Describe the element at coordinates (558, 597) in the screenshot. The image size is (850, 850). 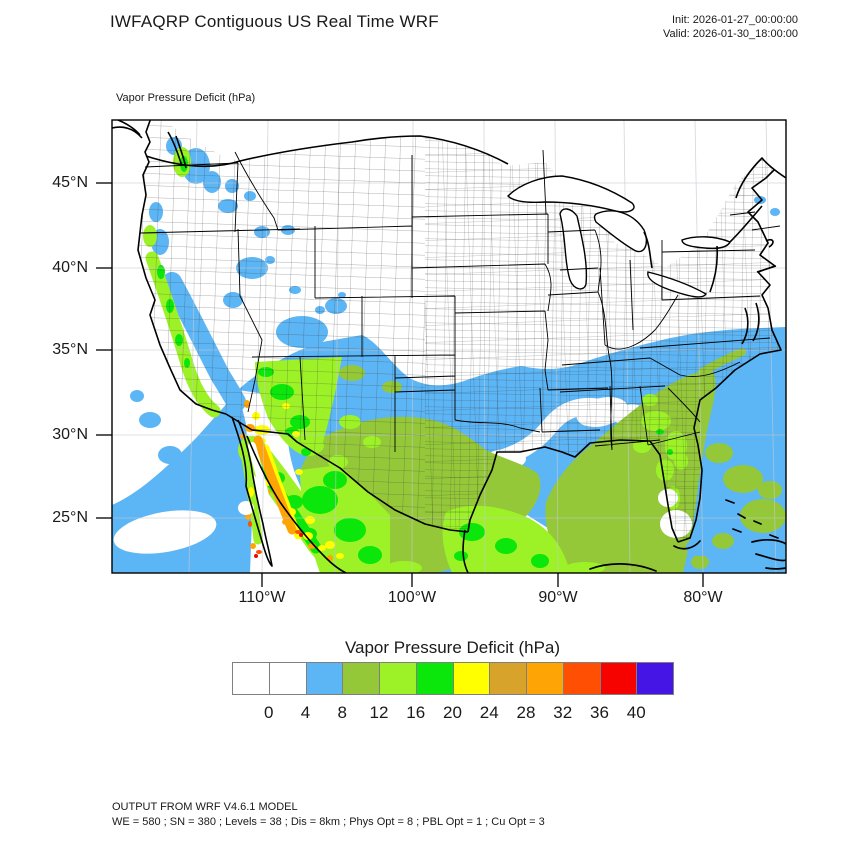
I see `lon-tick-label: 90°W` at that location.